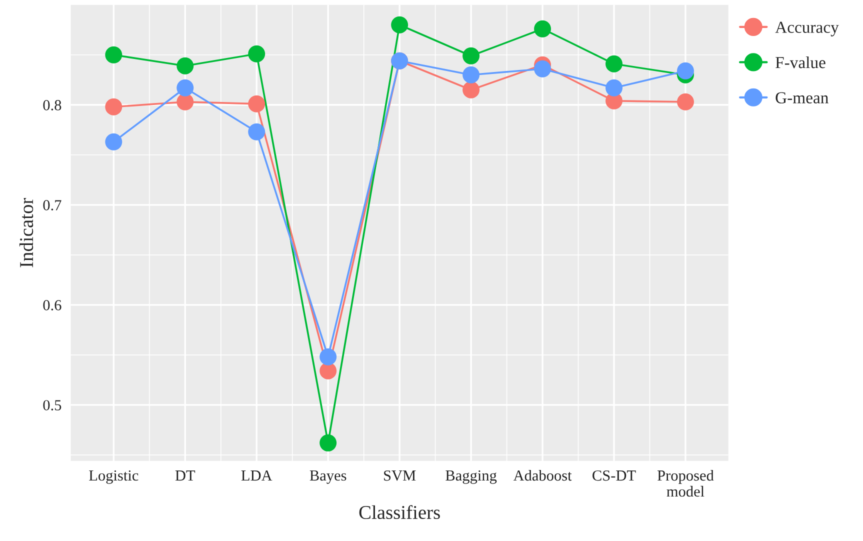  What do you see at coordinates (26, 233) in the screenshot?
I see `y-axis-title: Indicator` at bounding box center [26, 233].